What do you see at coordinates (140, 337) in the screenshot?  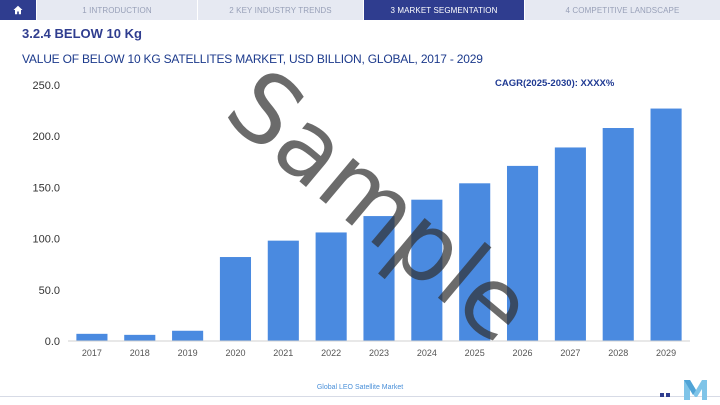 I see `bar-2018` at bounding box center [140, 337].